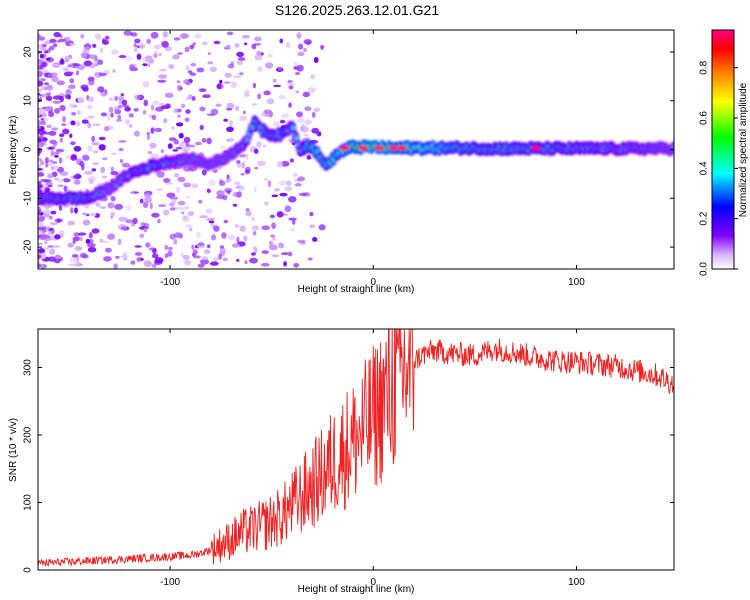 This screenshot has width=750, height=600. I want to click on x-tick-label: -100, so click(170, 582).